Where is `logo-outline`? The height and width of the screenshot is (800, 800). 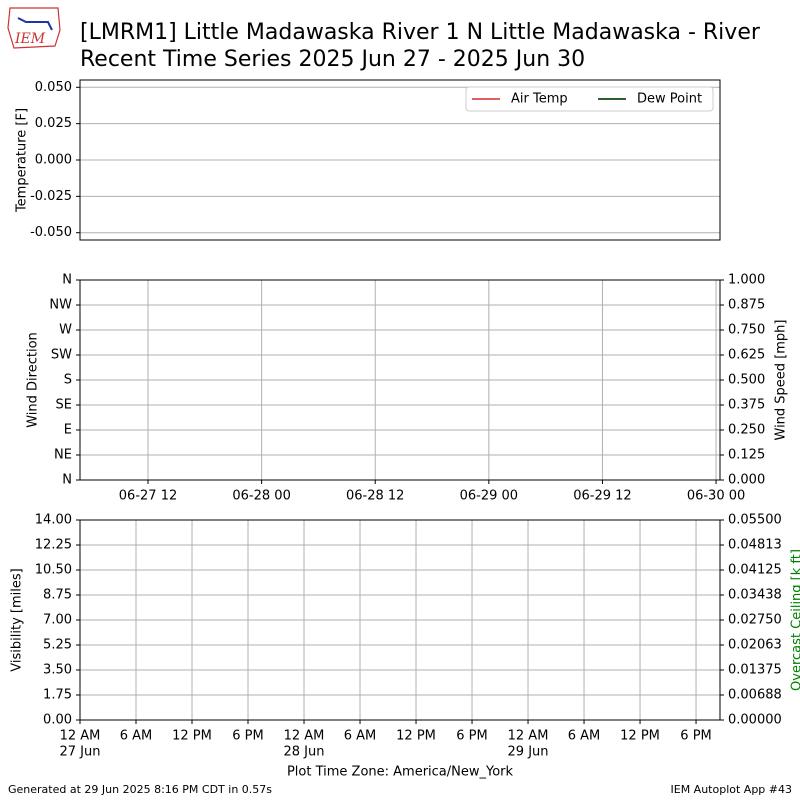 logo-outline is located at coordinates (34, 28).